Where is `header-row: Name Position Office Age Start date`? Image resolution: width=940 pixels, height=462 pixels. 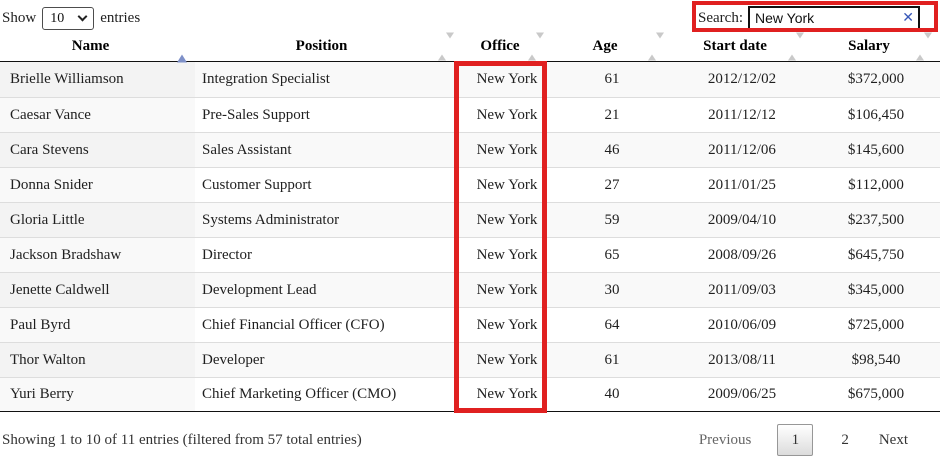
header-row: Name Position Office Age Start date is located at coordinates (470, 47).